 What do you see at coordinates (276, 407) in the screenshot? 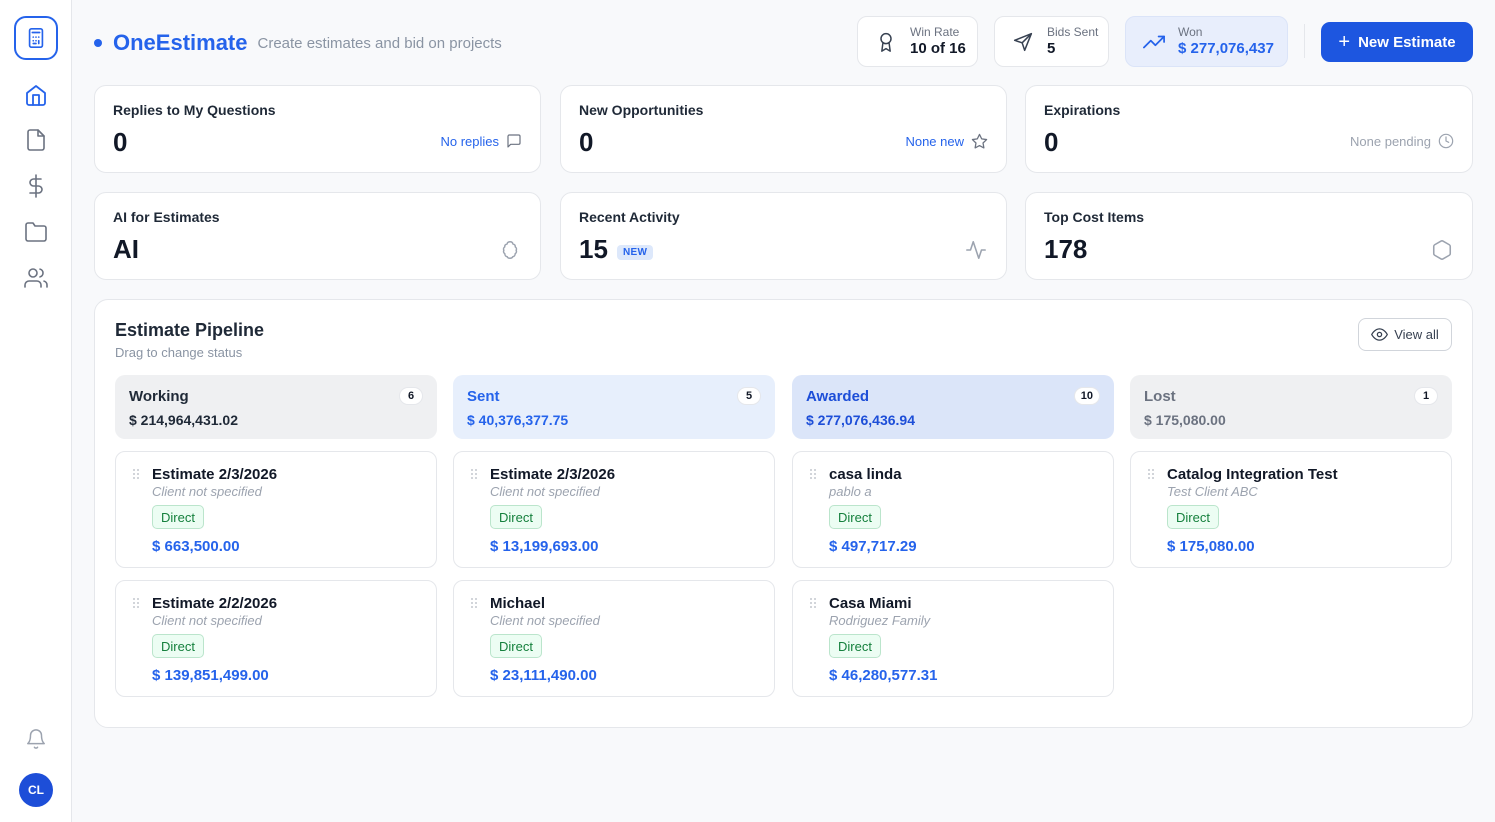
I see `column-working: Working $ 214,964,431.02 6` at bounding box center [276, 407].